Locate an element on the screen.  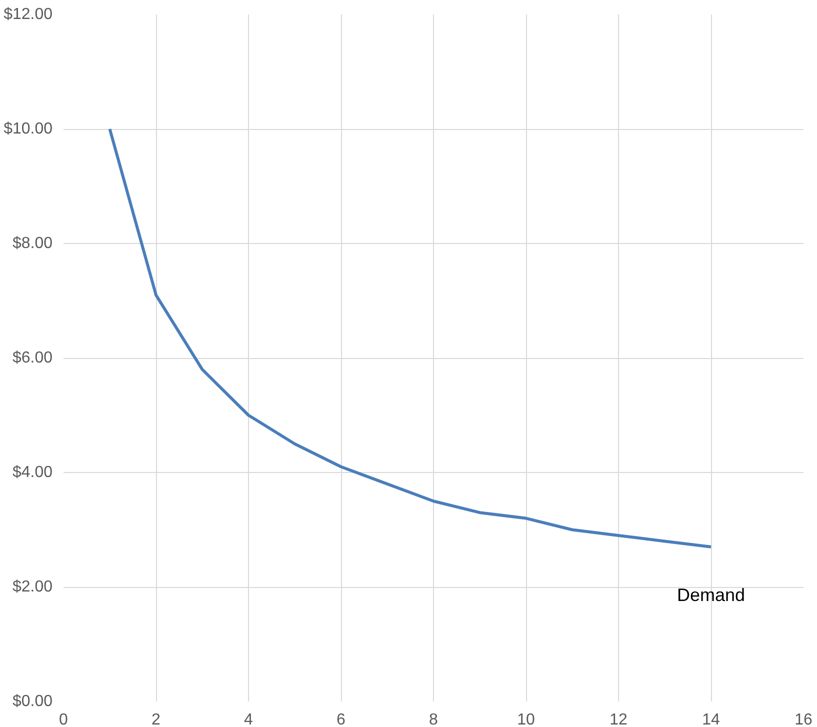
x-tick-label: 8 is located at coordinates (433, 719).